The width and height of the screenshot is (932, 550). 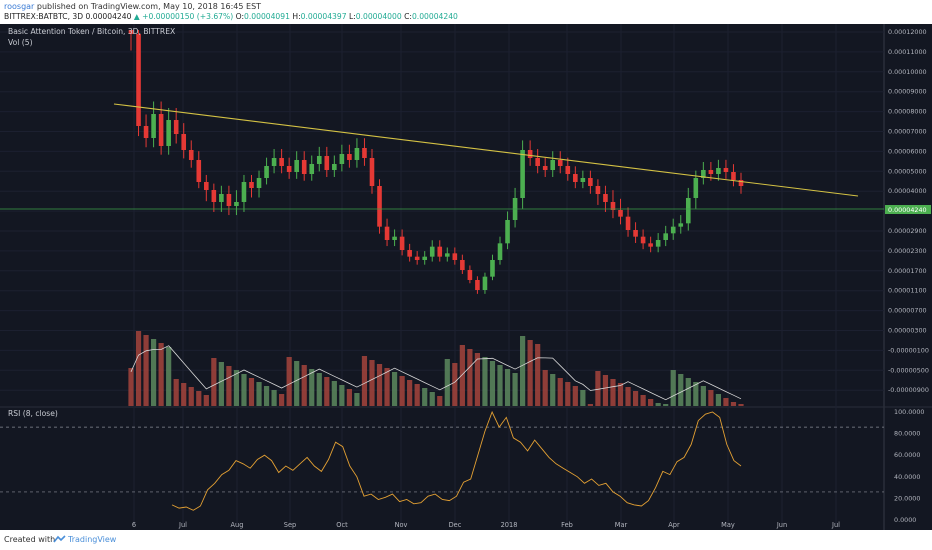 I want to click on high-label: H:, so click(x=296, y=16).